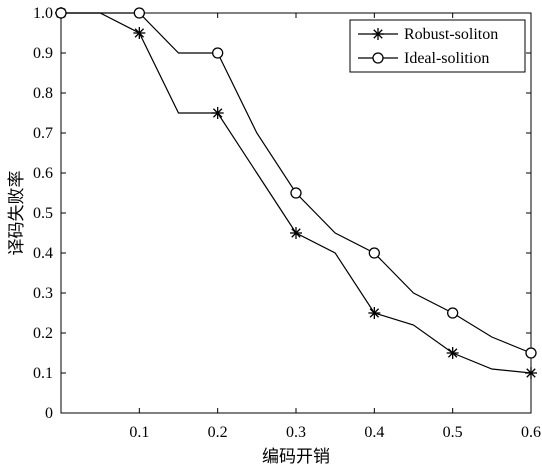 This screenshot has width=542, height=472. I want to click on x-tick-label-1: 0.2, so click(218, 432).